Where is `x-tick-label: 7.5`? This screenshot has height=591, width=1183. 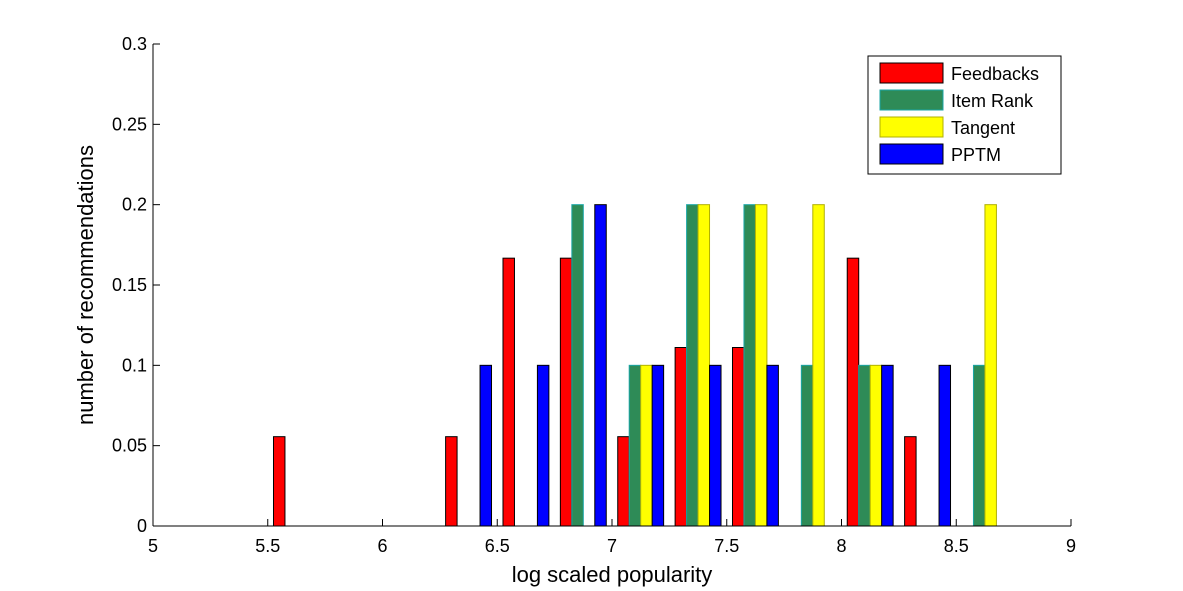
x-tick-label: 7.5 is located at coordinates (726, 546).